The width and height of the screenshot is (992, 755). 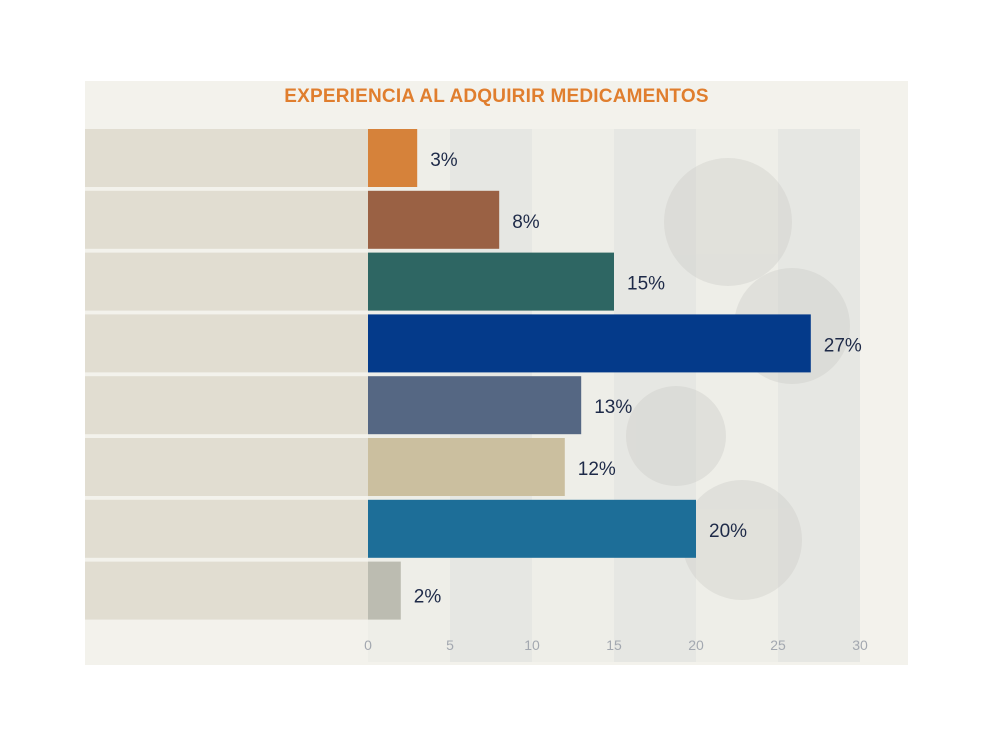 What do you see at coordinates (728, 531) in the screenshot?
I see `data-label: 20%` at bounding box center [728, 531].